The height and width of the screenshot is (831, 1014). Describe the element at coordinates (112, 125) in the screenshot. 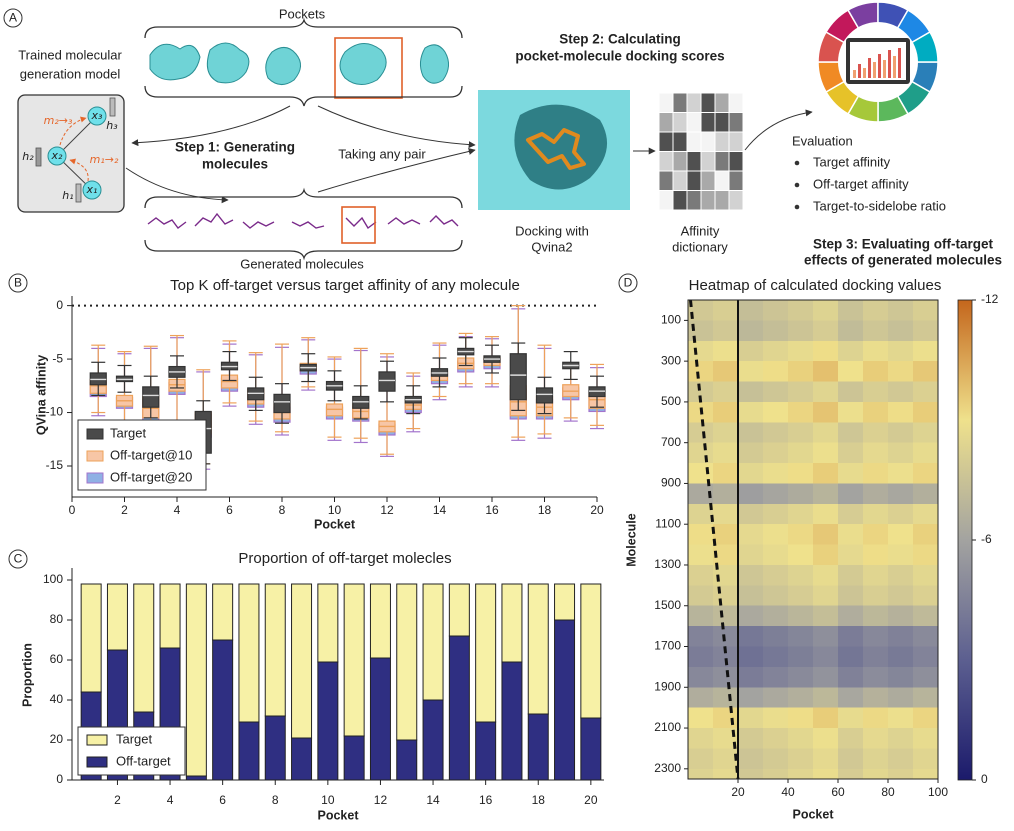

I see `hidden-label: h₃` at that location.